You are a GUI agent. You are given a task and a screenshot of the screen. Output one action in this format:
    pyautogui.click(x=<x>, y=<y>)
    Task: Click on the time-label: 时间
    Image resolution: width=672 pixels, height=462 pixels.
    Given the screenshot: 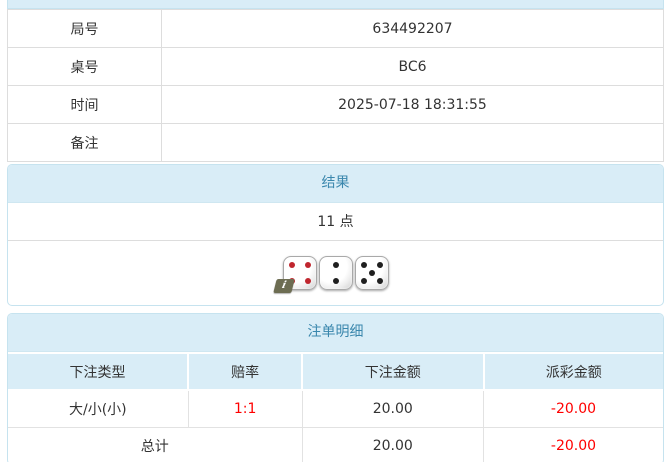 What is the action you would take?
    pyautogui.click(x=84, y=104)
    